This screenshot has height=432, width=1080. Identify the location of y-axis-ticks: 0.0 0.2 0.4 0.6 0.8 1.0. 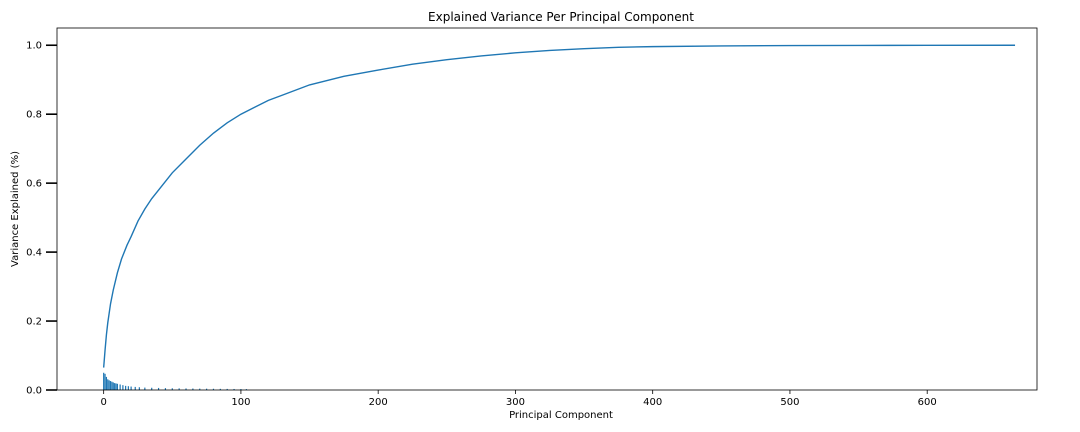
(41, 219).